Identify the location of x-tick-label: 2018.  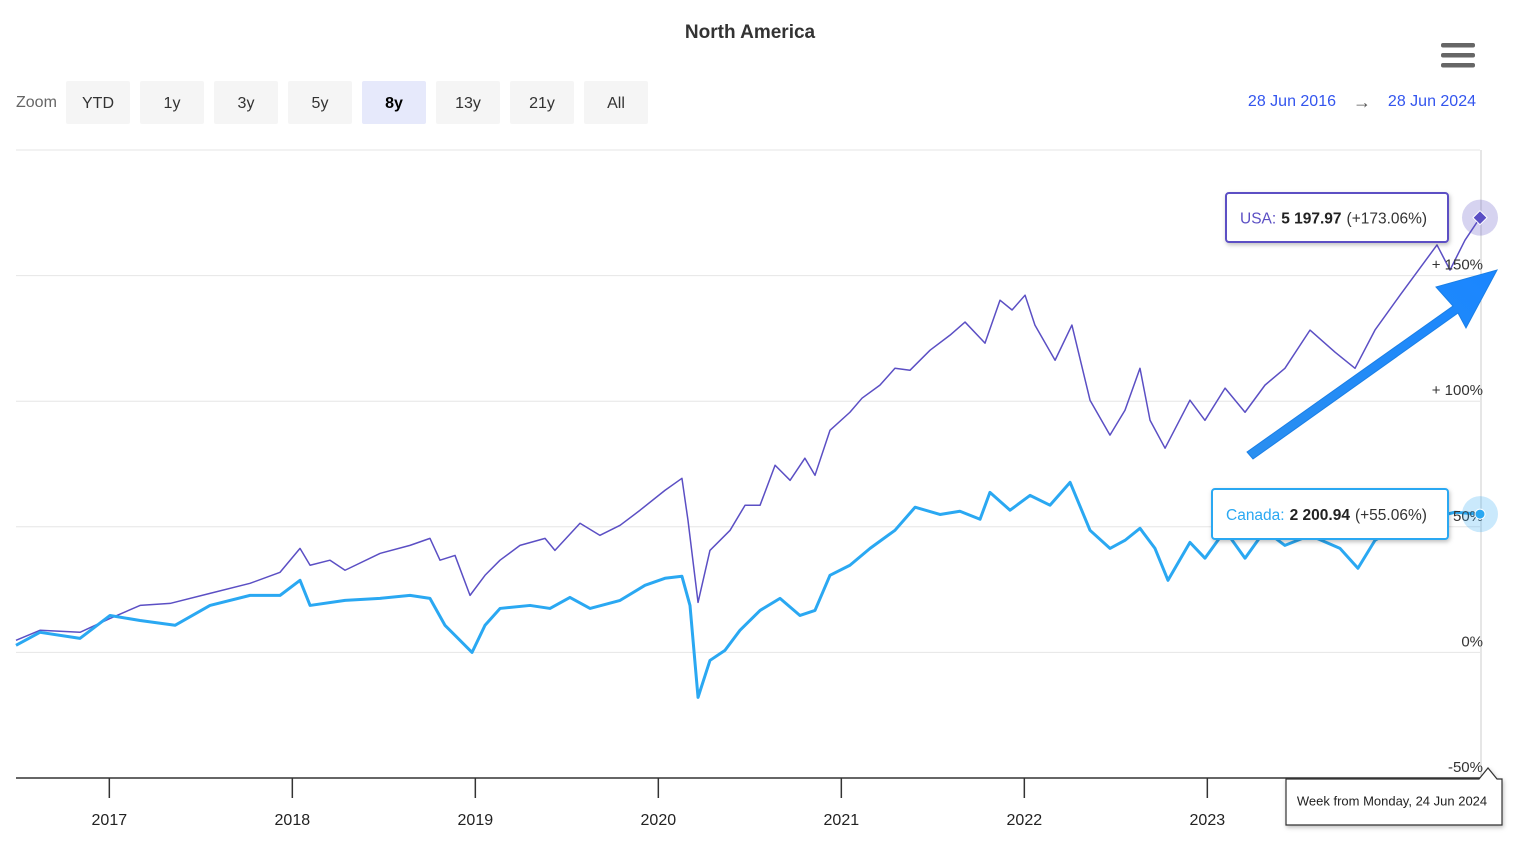
(293, 820).